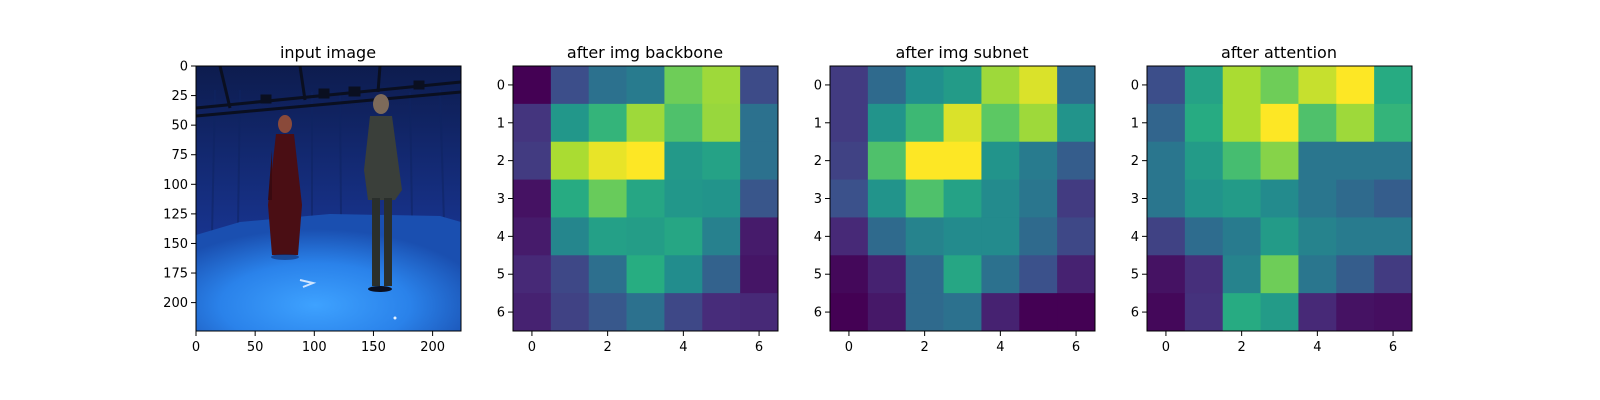  I want to click on floor-marker, so click(308, 283).